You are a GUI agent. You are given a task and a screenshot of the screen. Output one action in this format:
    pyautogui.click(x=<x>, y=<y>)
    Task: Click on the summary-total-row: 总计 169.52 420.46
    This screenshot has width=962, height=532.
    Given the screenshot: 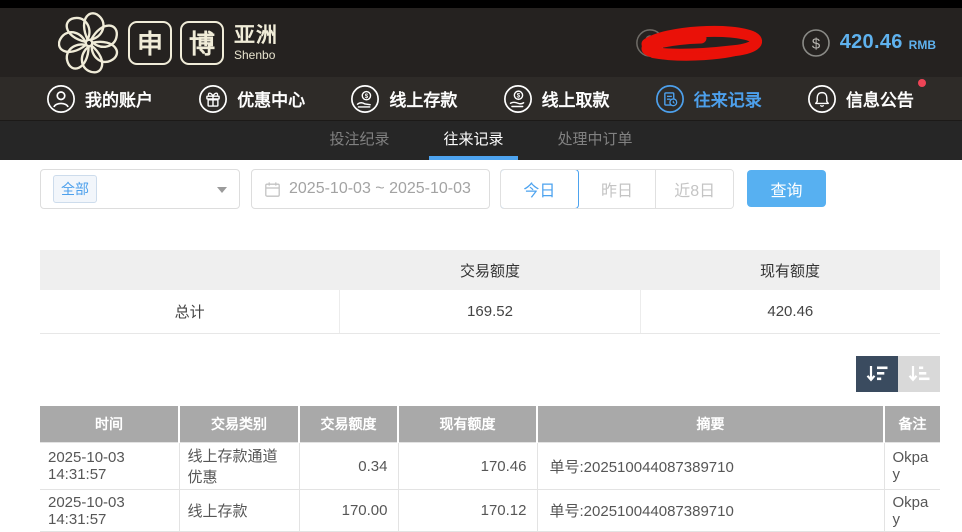 What is the action you would take?
    pyautogui.click(x=490, y=312)
    